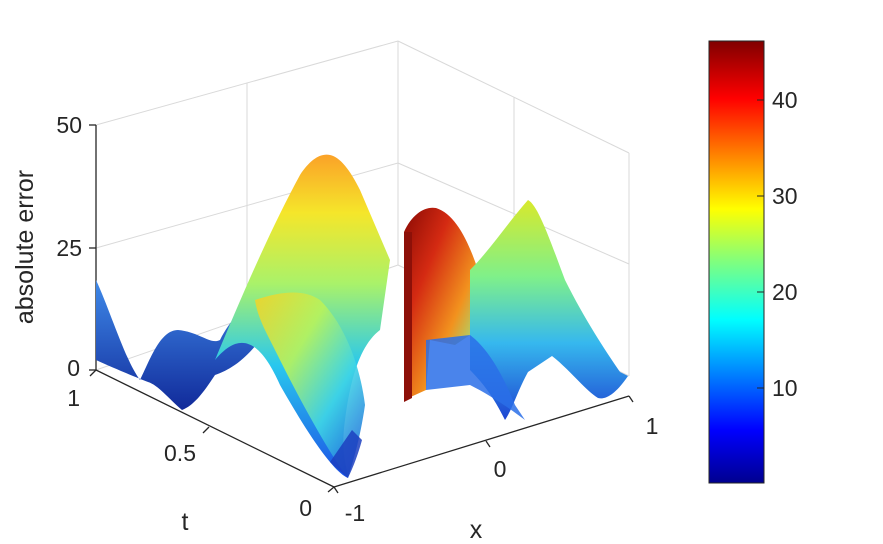 This screenshot has height=544, width=883. Describe the element at coordinates (785, 196) in the screenshot. I see `colorbar-tick-label: 30` at that location.